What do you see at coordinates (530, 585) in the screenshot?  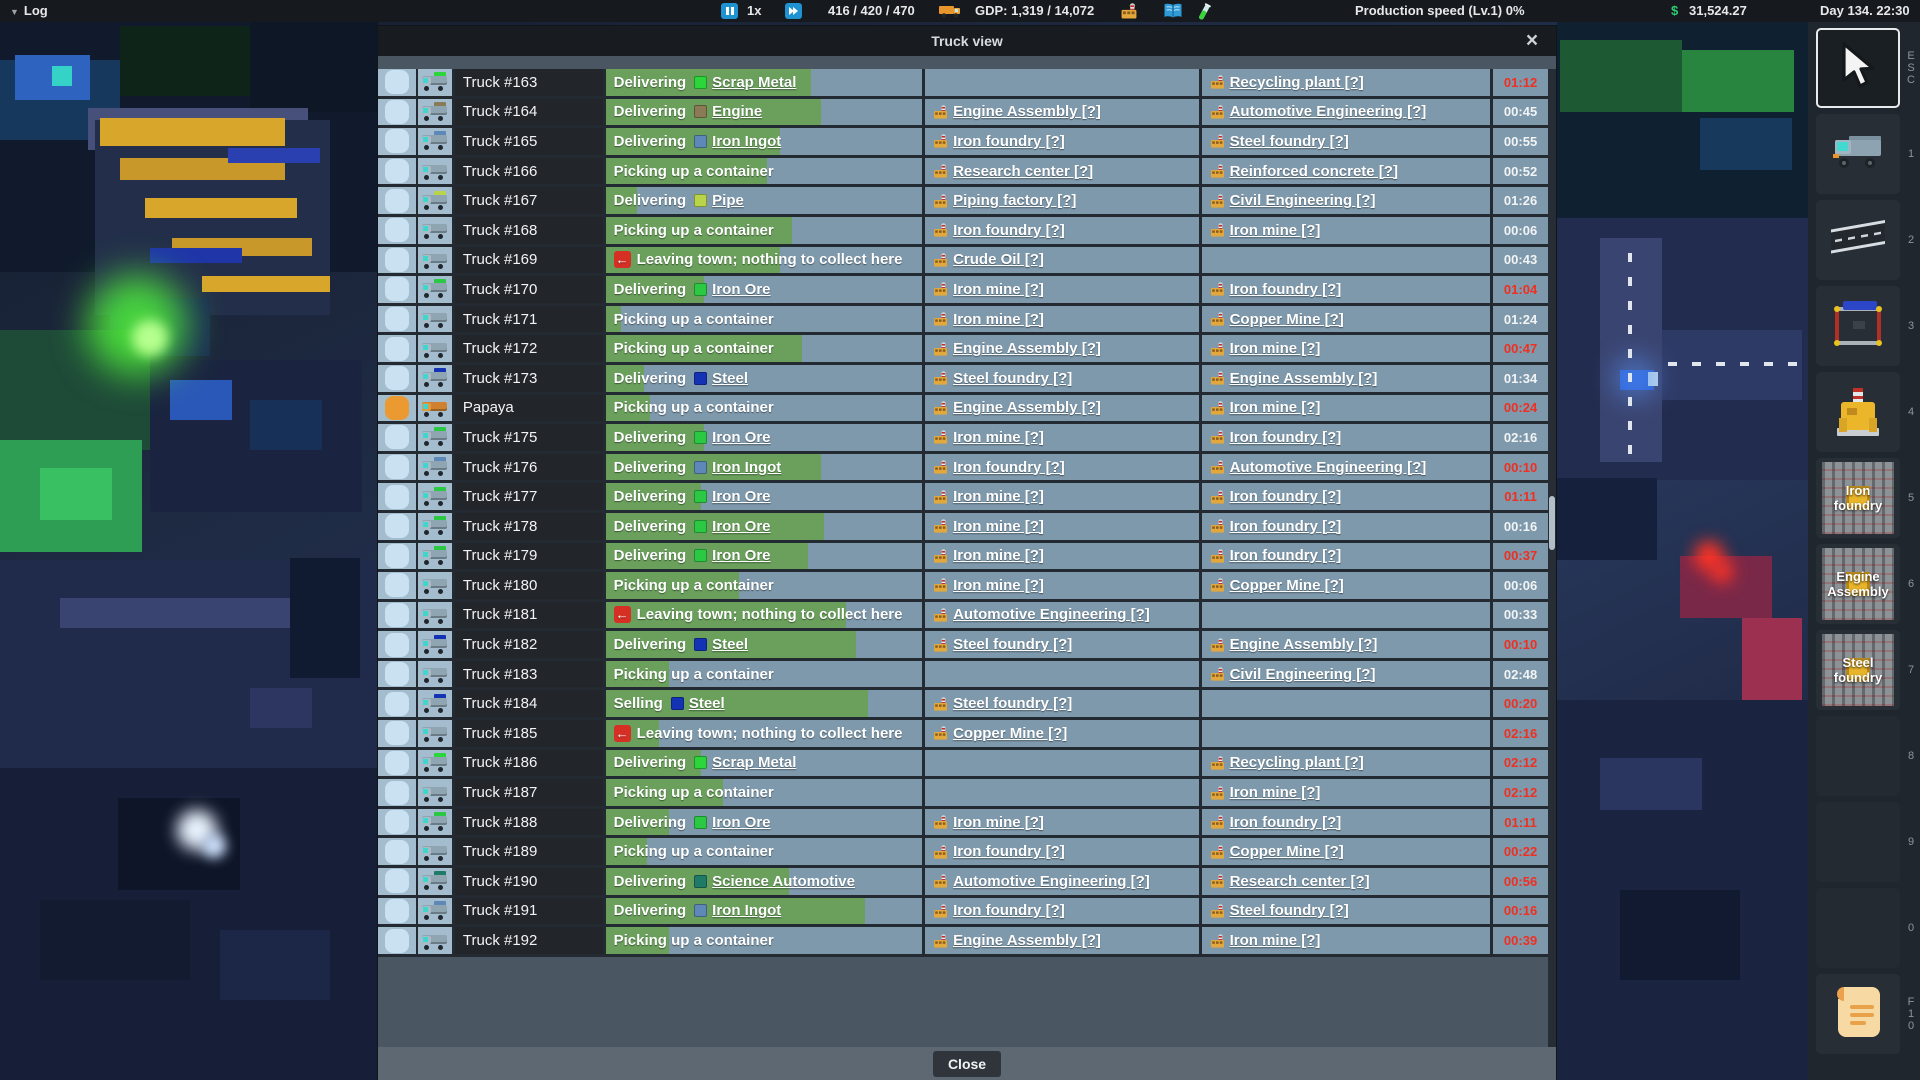 I see `truck-name: Truck #180` at bounding box center [530, 585].